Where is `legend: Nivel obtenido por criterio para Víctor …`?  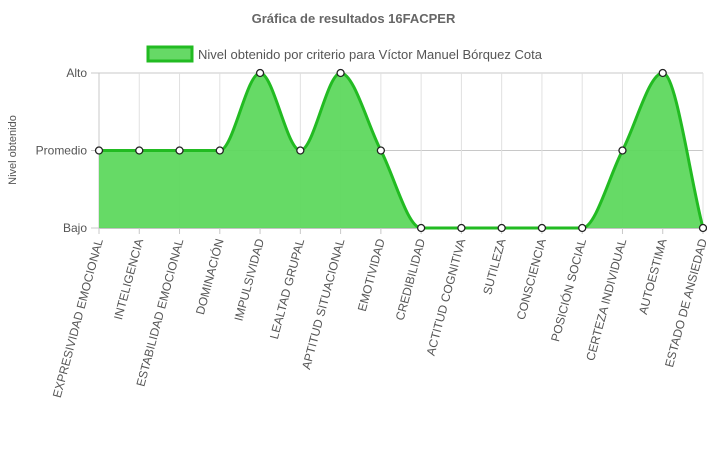 legend: Nivel obtenido por criterio para Víctor … is located at coordinates (344, 54).